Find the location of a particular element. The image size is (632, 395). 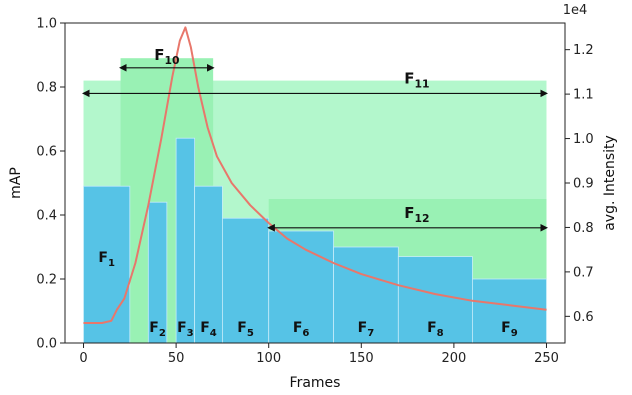

bar-label-f3: F3 is located at coordinates (185, 329).